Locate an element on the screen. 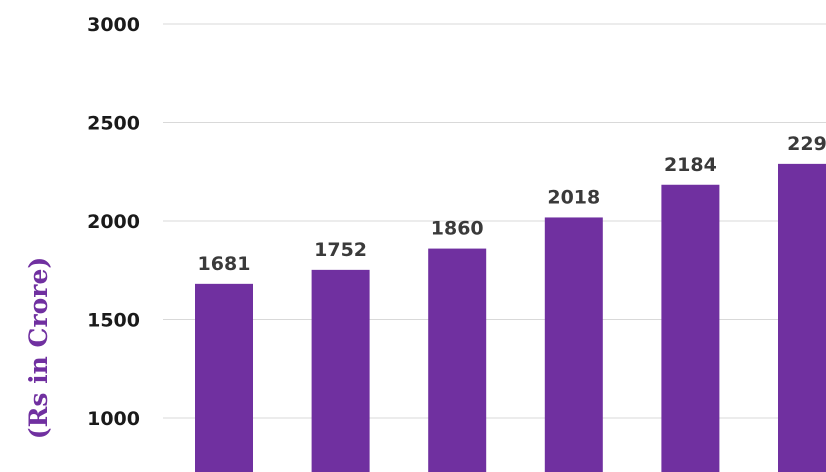 This screenshot has width=826, height=472. y-tick-label-3000: 3000 is located at coordinates (113, 25).